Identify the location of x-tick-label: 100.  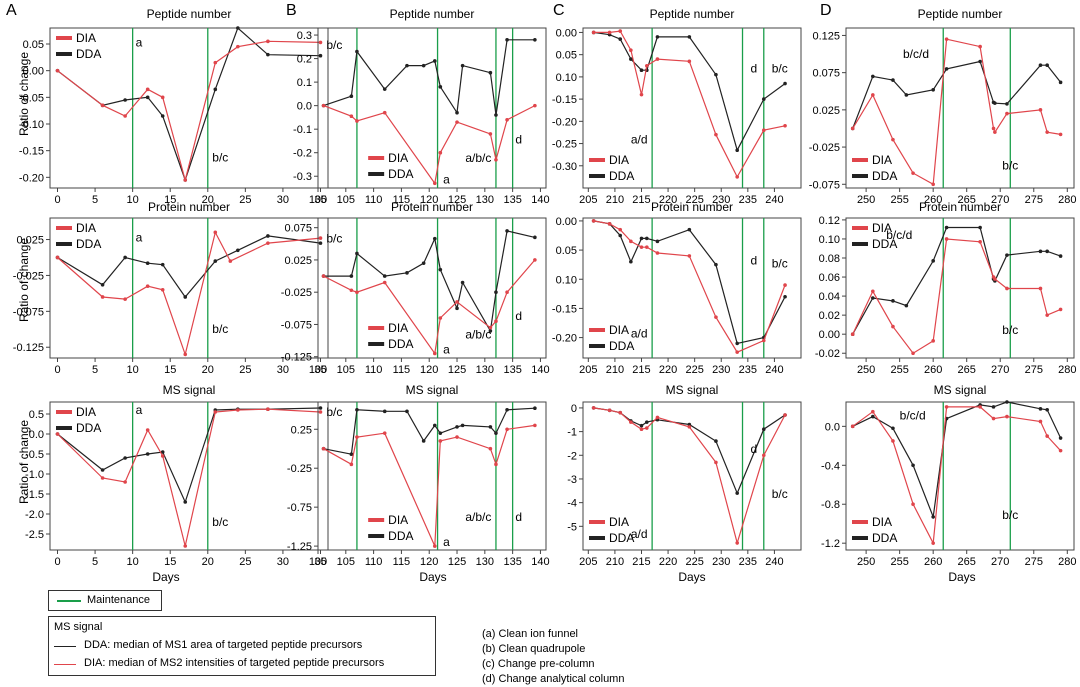
(318, 562).